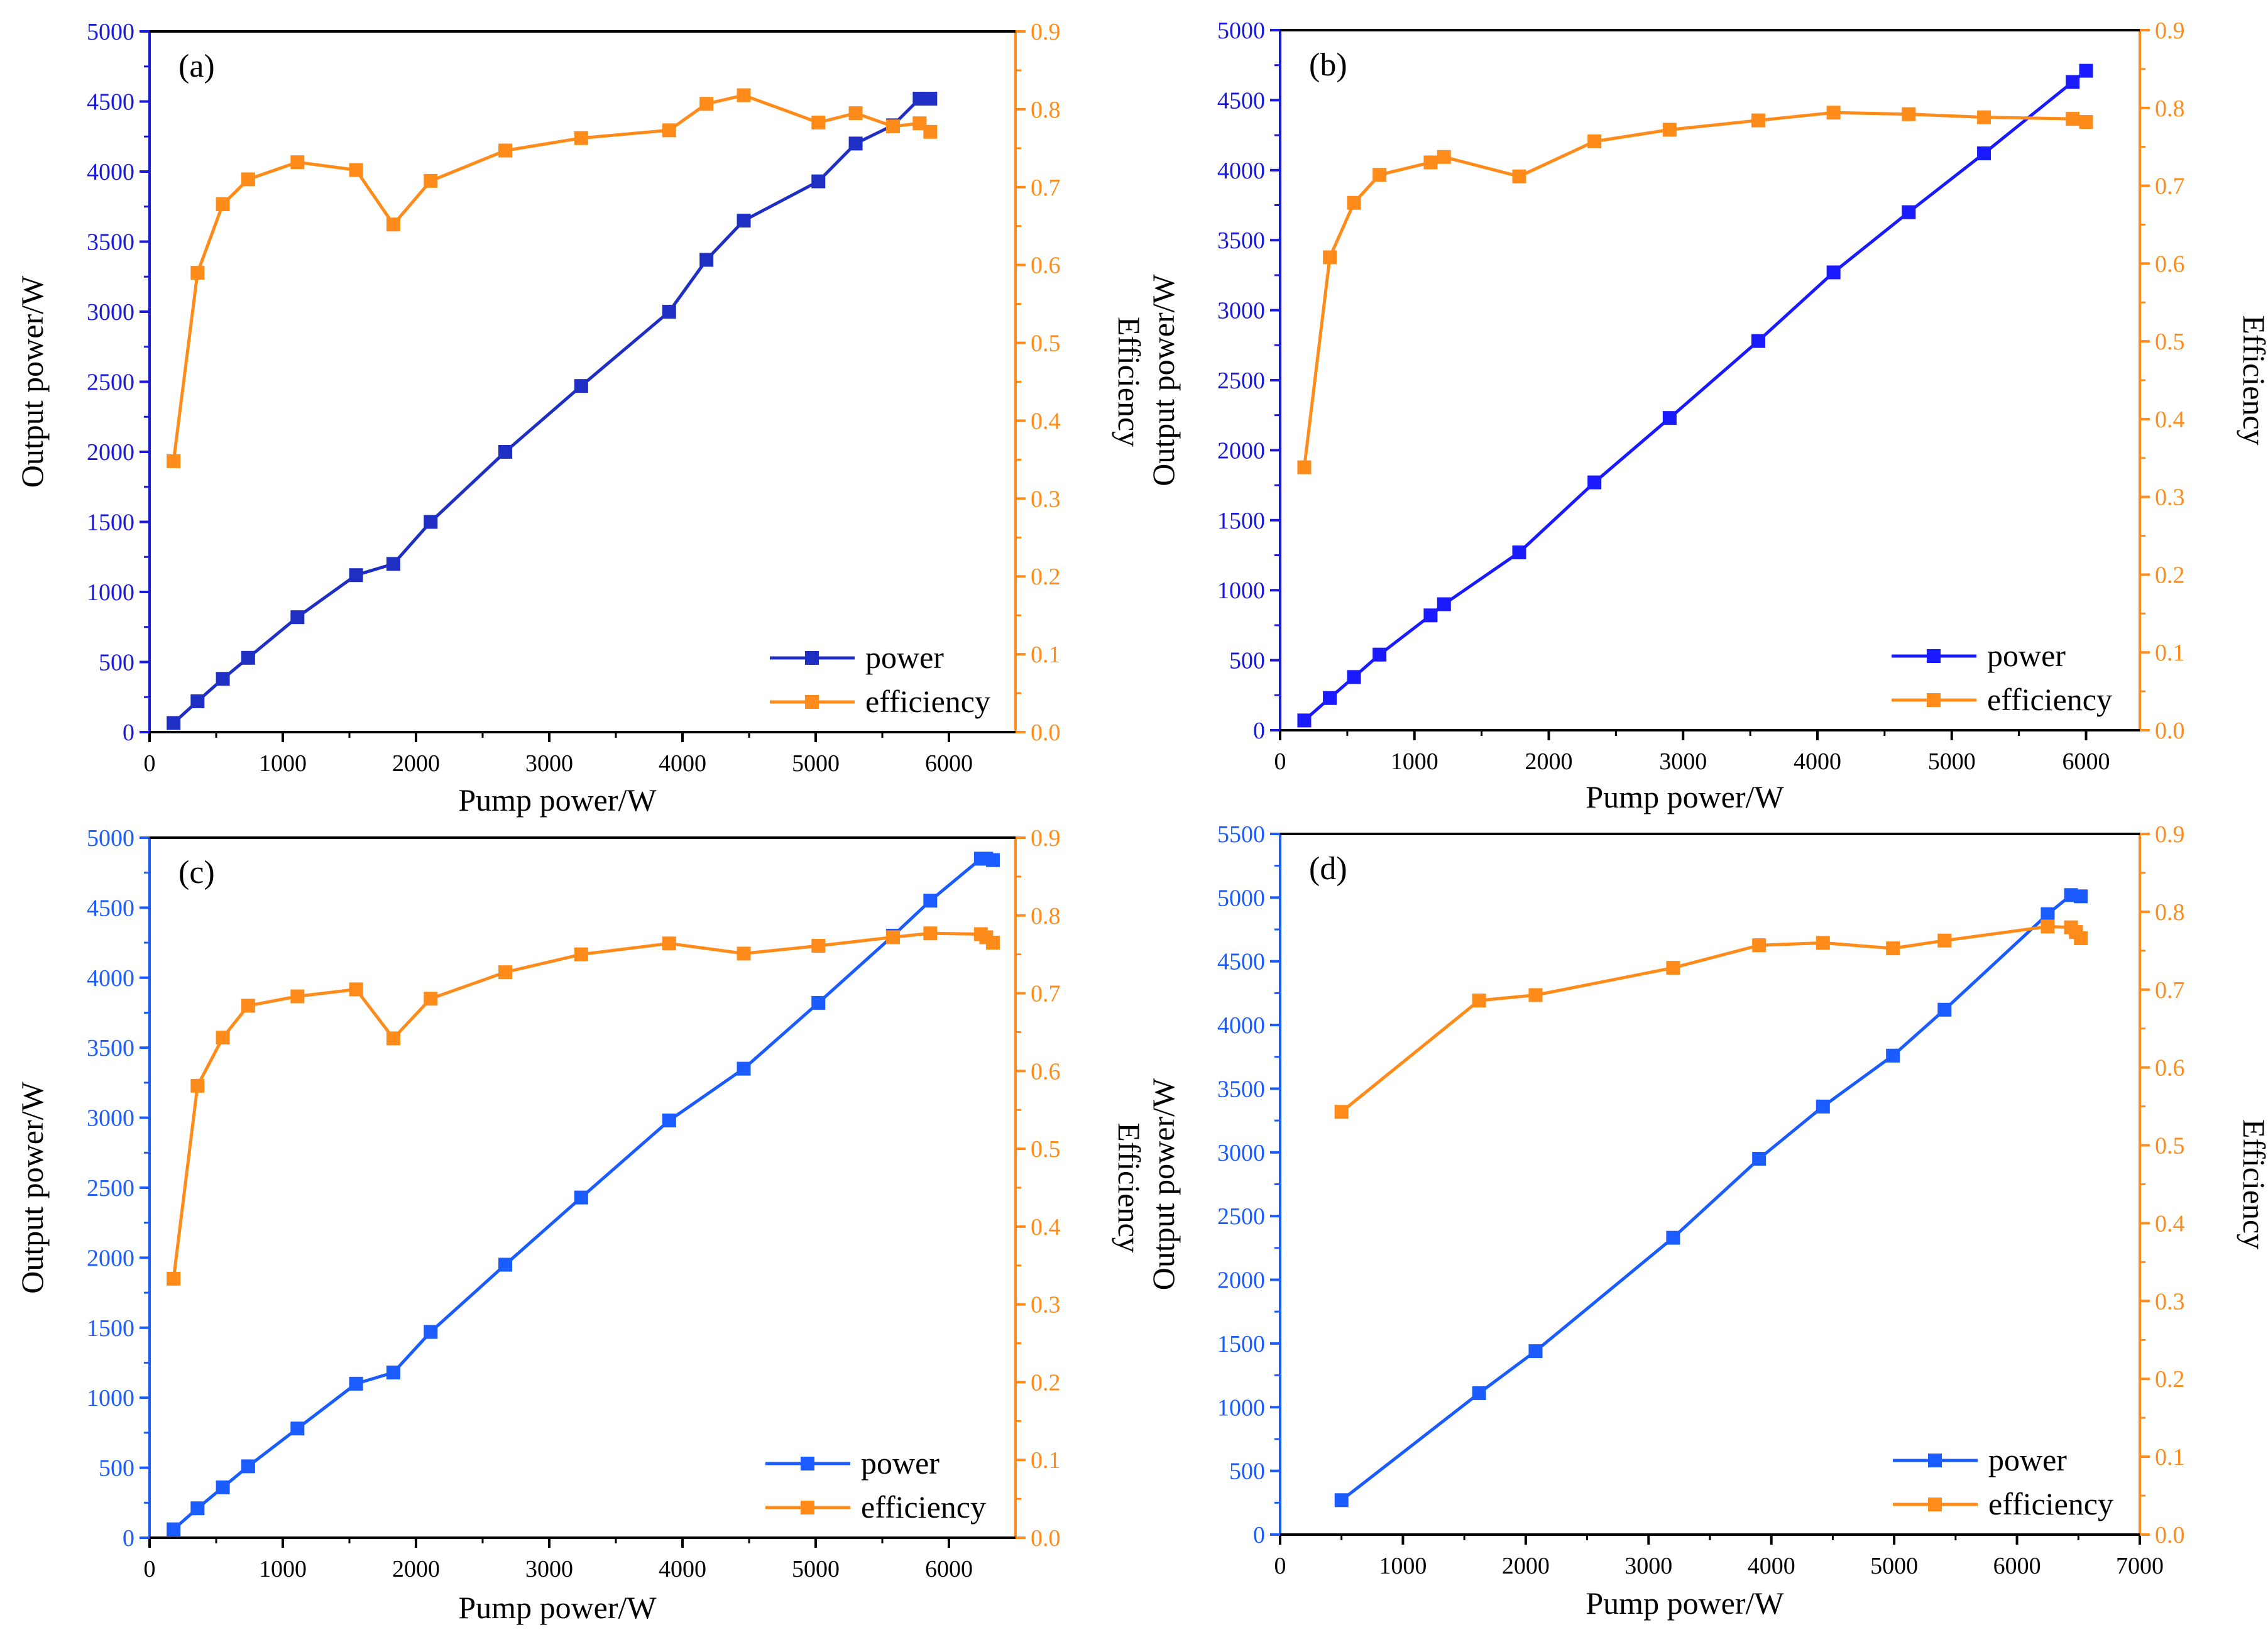  I want to click on x-tick-label: 2000, so click(416, 763).